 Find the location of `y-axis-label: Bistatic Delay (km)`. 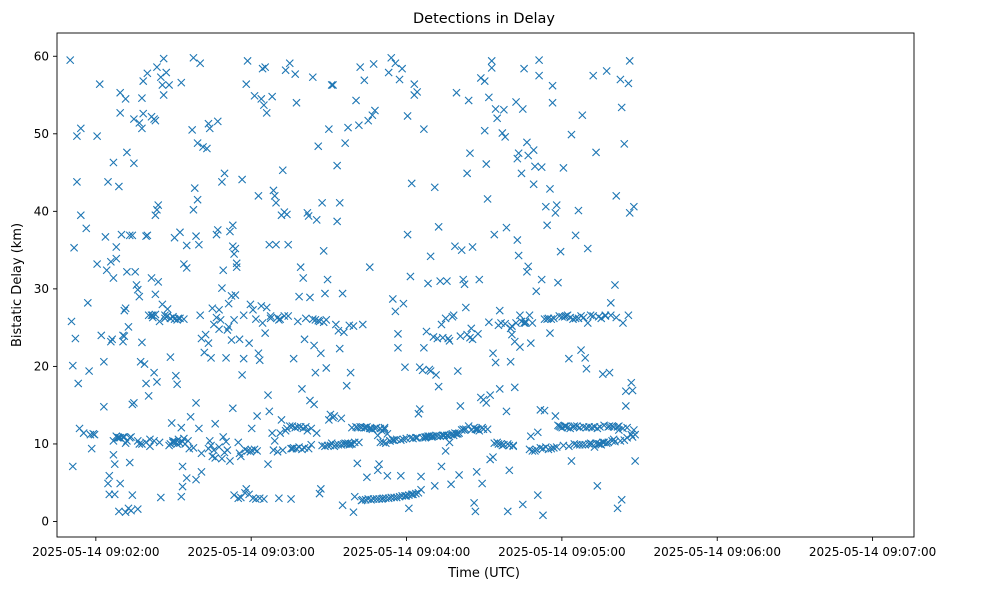

y-axis-label: Bistatic Delay (km) is located at coordinates (17, 285).